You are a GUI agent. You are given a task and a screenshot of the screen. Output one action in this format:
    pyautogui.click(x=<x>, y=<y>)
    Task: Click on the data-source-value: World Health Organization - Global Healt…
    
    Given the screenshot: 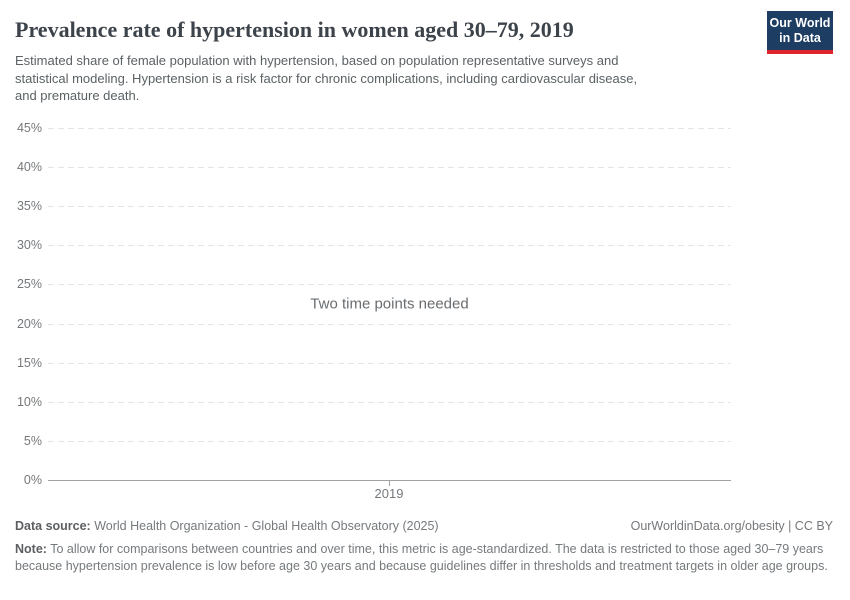 What is the action you would take?
    pyautogui.click(x=266, y=526)
    